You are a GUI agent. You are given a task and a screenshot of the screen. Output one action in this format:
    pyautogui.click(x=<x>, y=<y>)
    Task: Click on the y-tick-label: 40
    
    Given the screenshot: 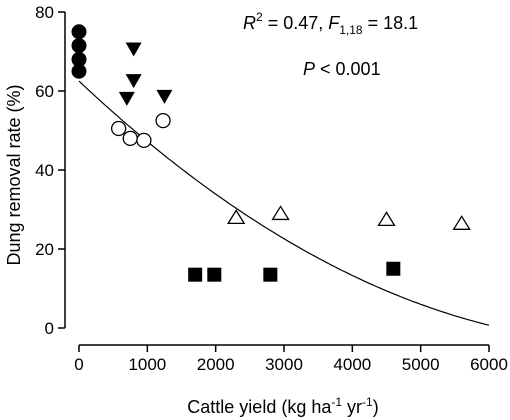 What is the action you would take?
    pyautogui.click(x=44, y=170)
    